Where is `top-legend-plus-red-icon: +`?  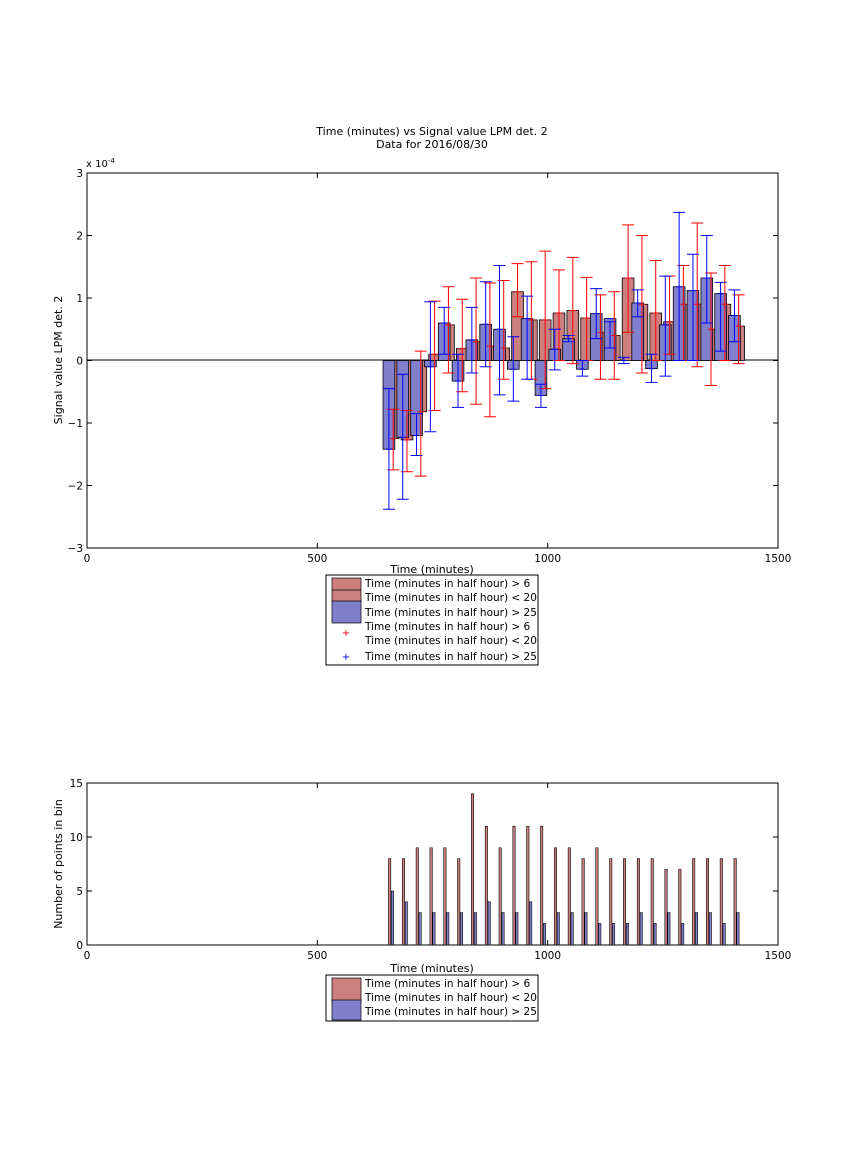 top-legend-plus-red-icon: + is located at coordinates (346, 633).